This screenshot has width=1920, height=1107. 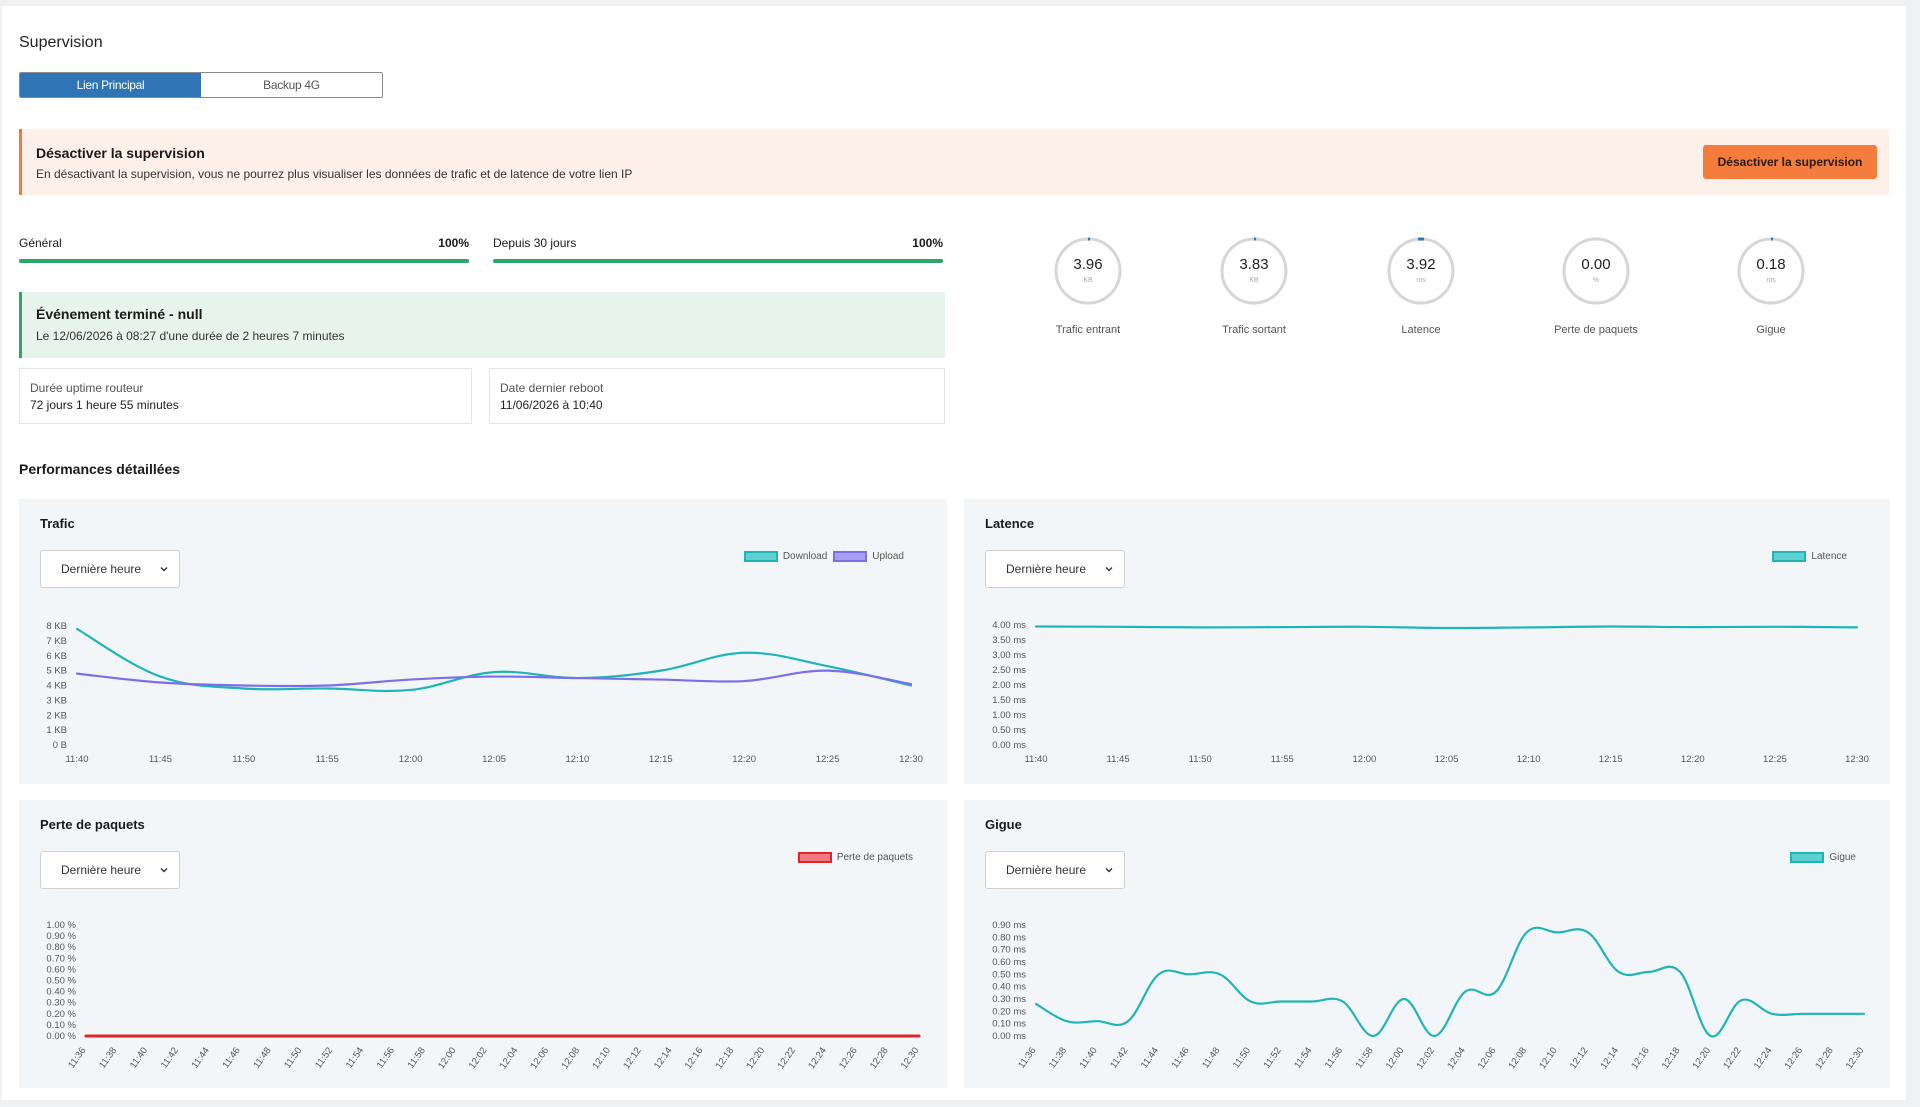 I want to click on y-tick-label: 0.00 %, so click(x=61, y=1036).